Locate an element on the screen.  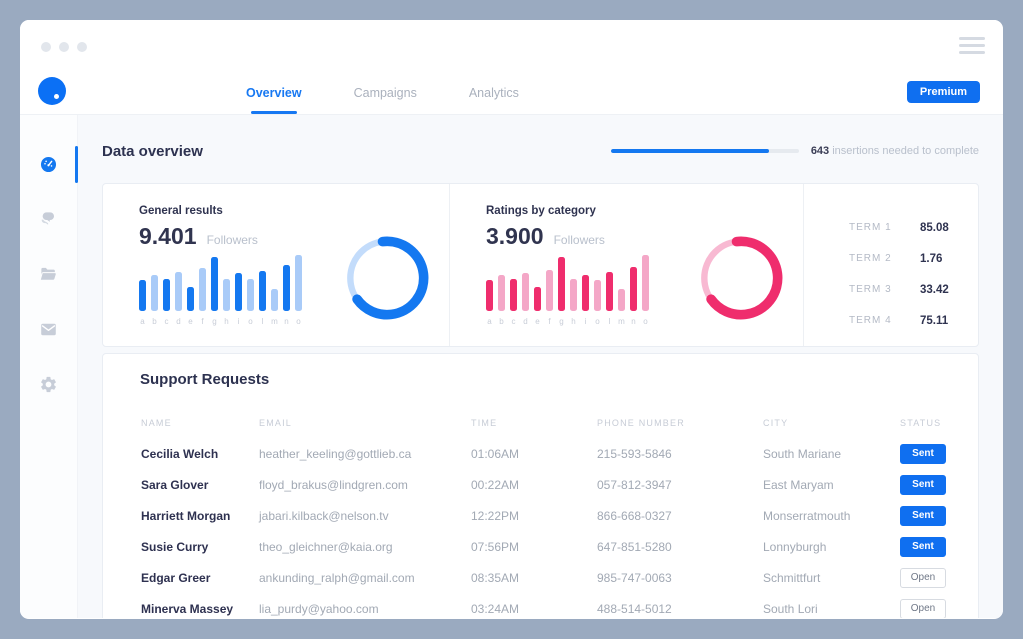
cell-city: Lonnyburgh is located at coordinates (795, 546).